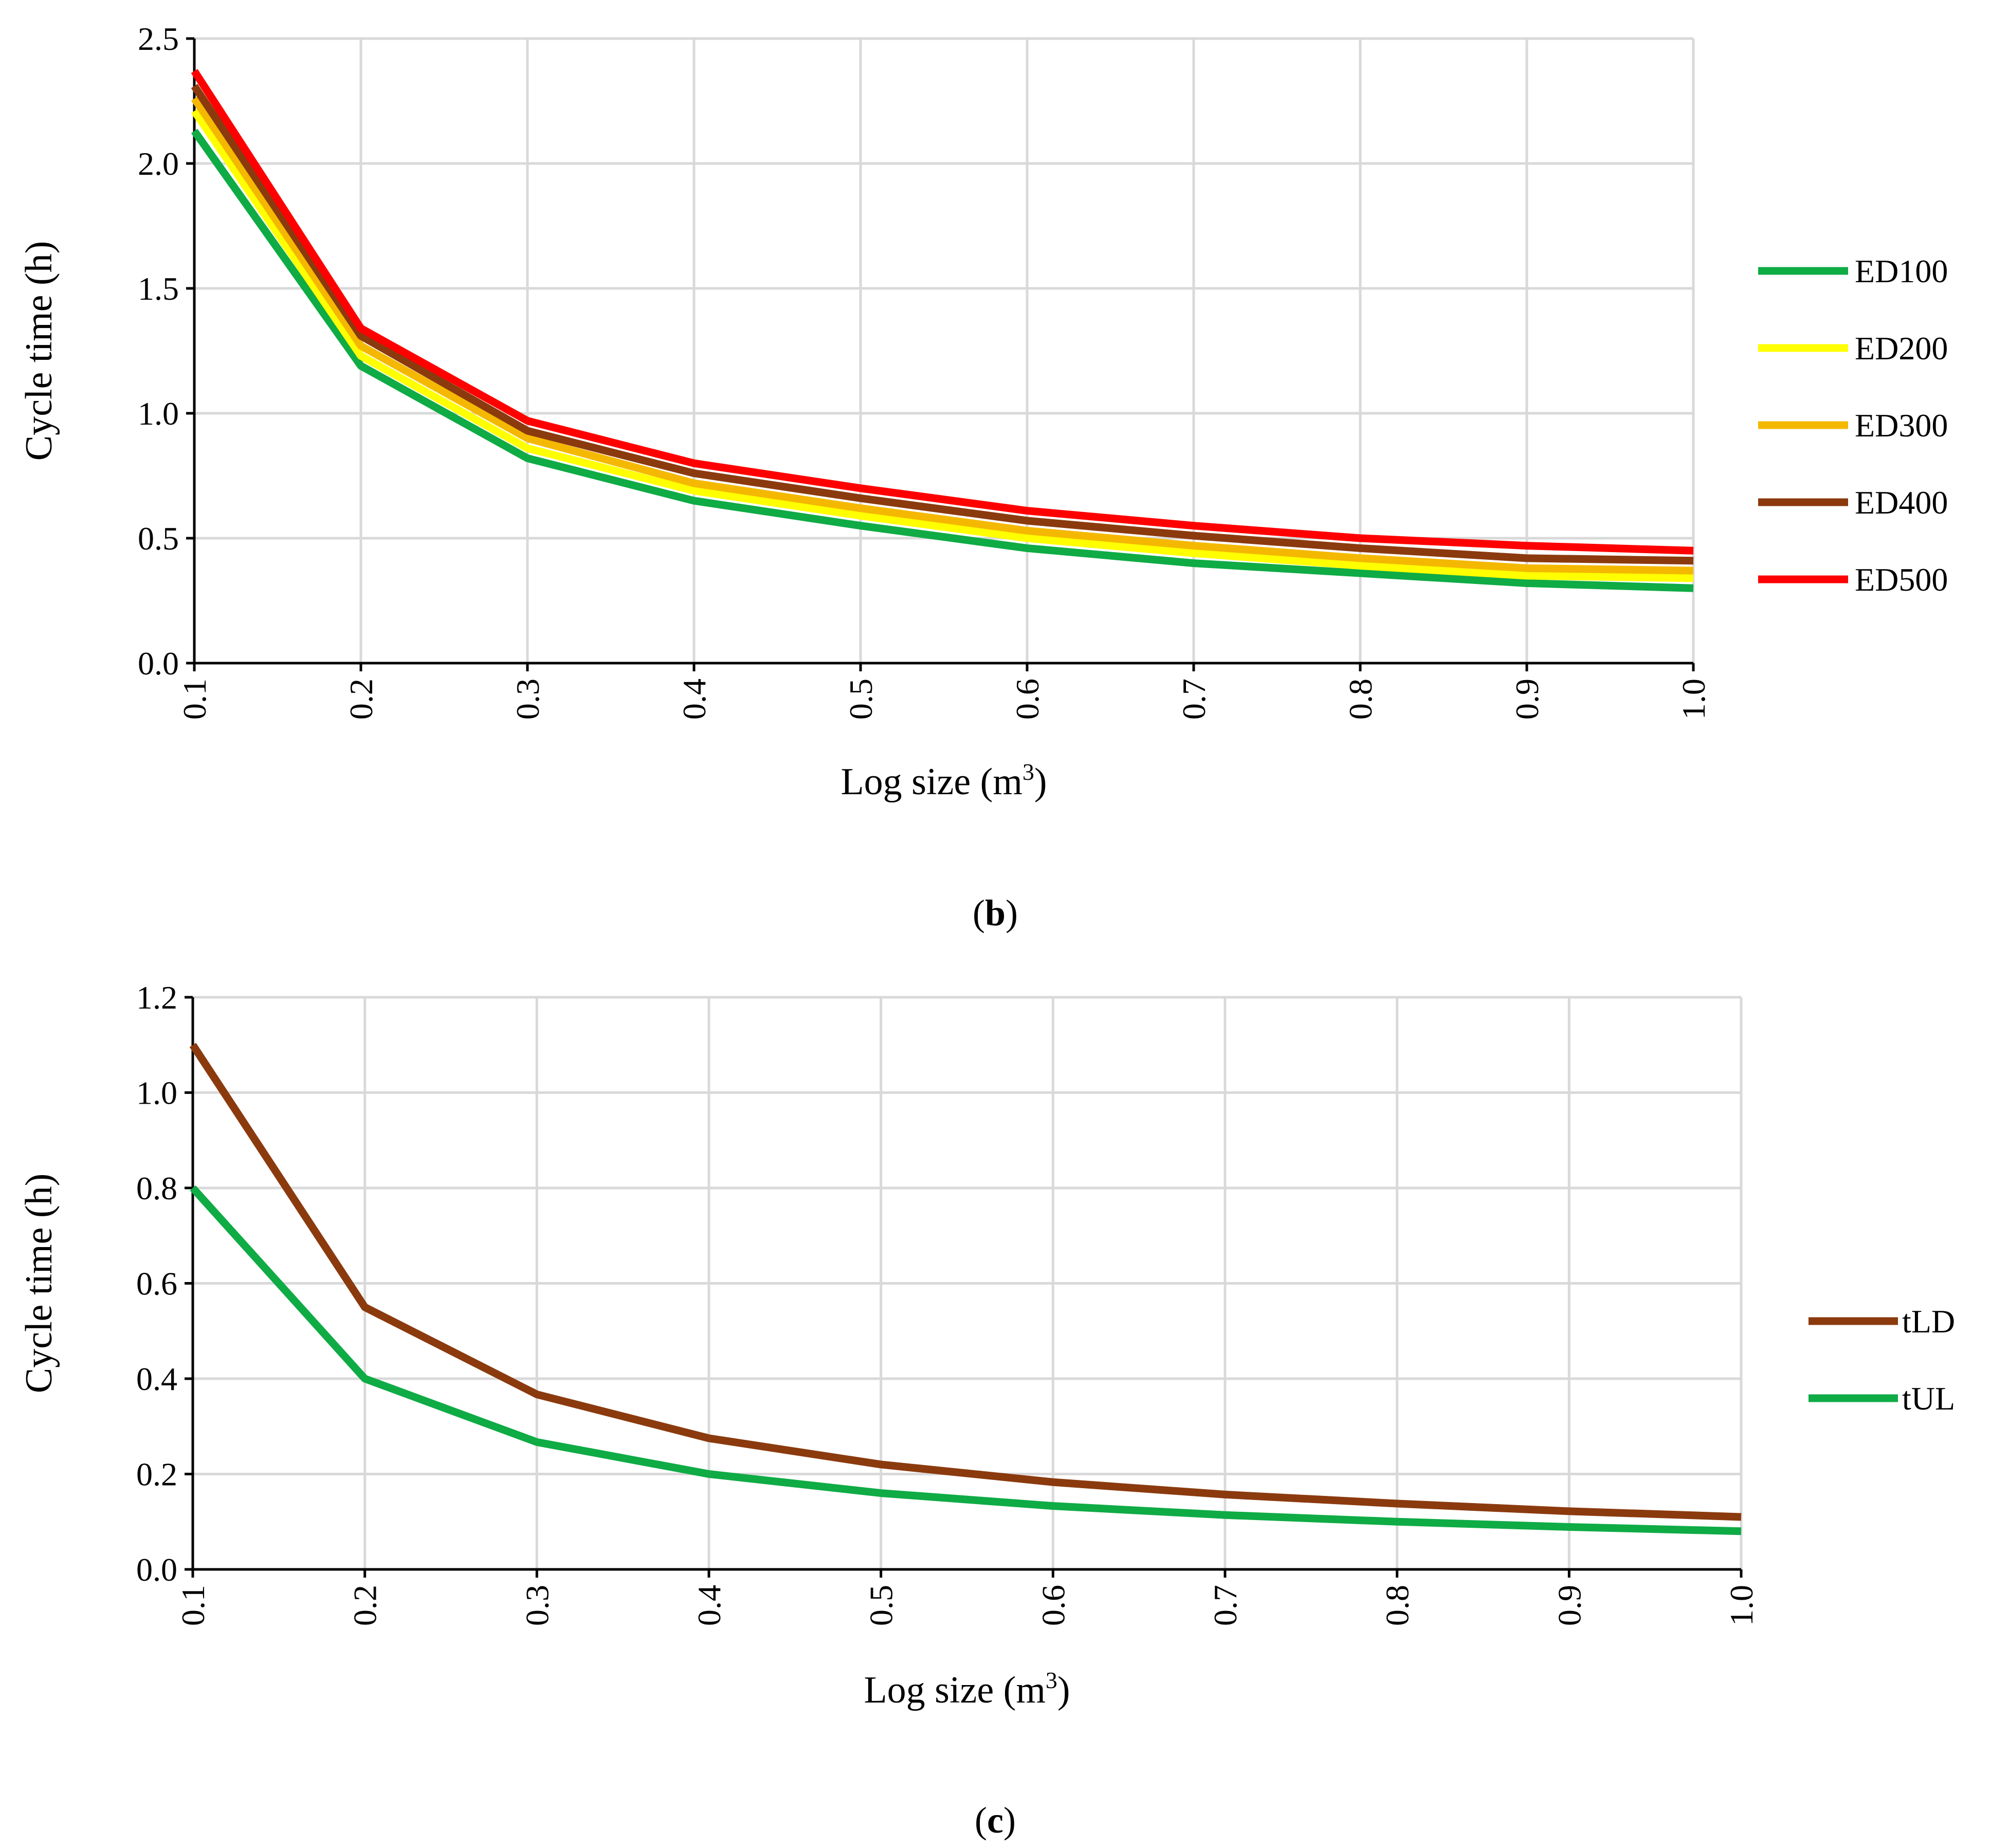  Describe the element at coordinates (158, 39) in the screenshot. I see `y-tick-label: 2.5` at that location.